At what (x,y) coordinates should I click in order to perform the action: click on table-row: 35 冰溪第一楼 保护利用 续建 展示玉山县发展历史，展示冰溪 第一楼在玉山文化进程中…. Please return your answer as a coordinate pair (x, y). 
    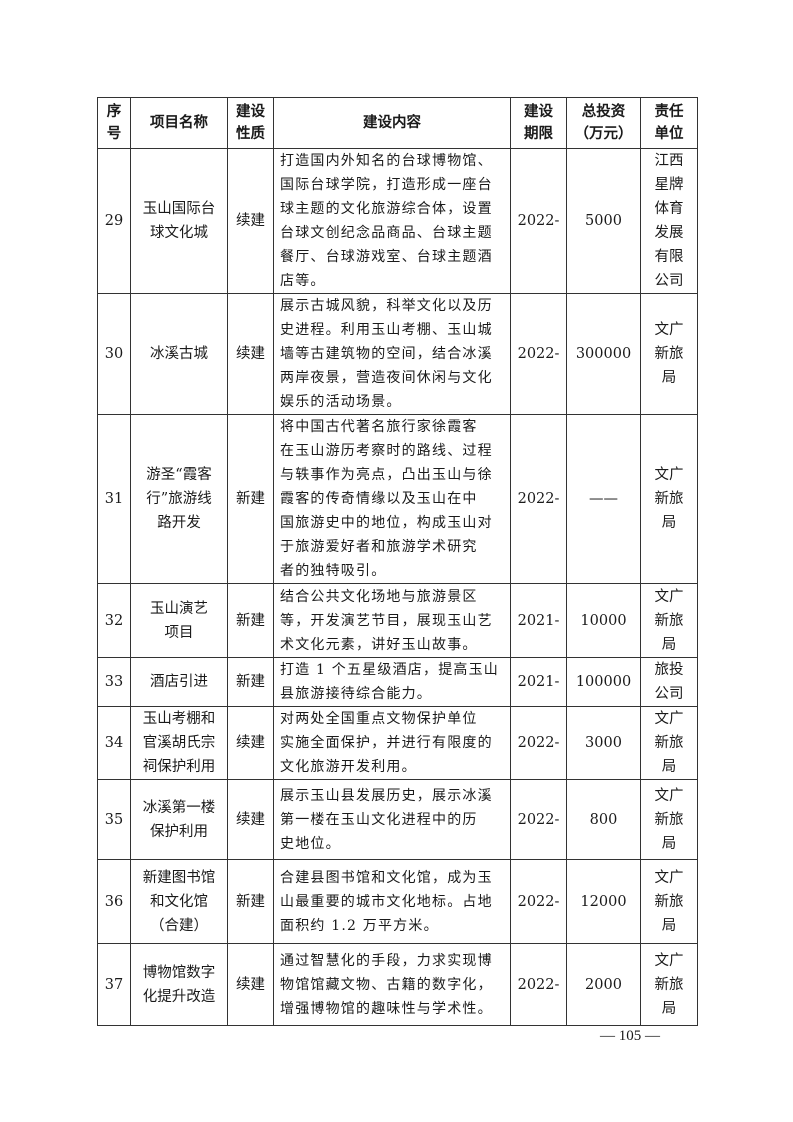
    Looking at the image, I should click on (397, 819).